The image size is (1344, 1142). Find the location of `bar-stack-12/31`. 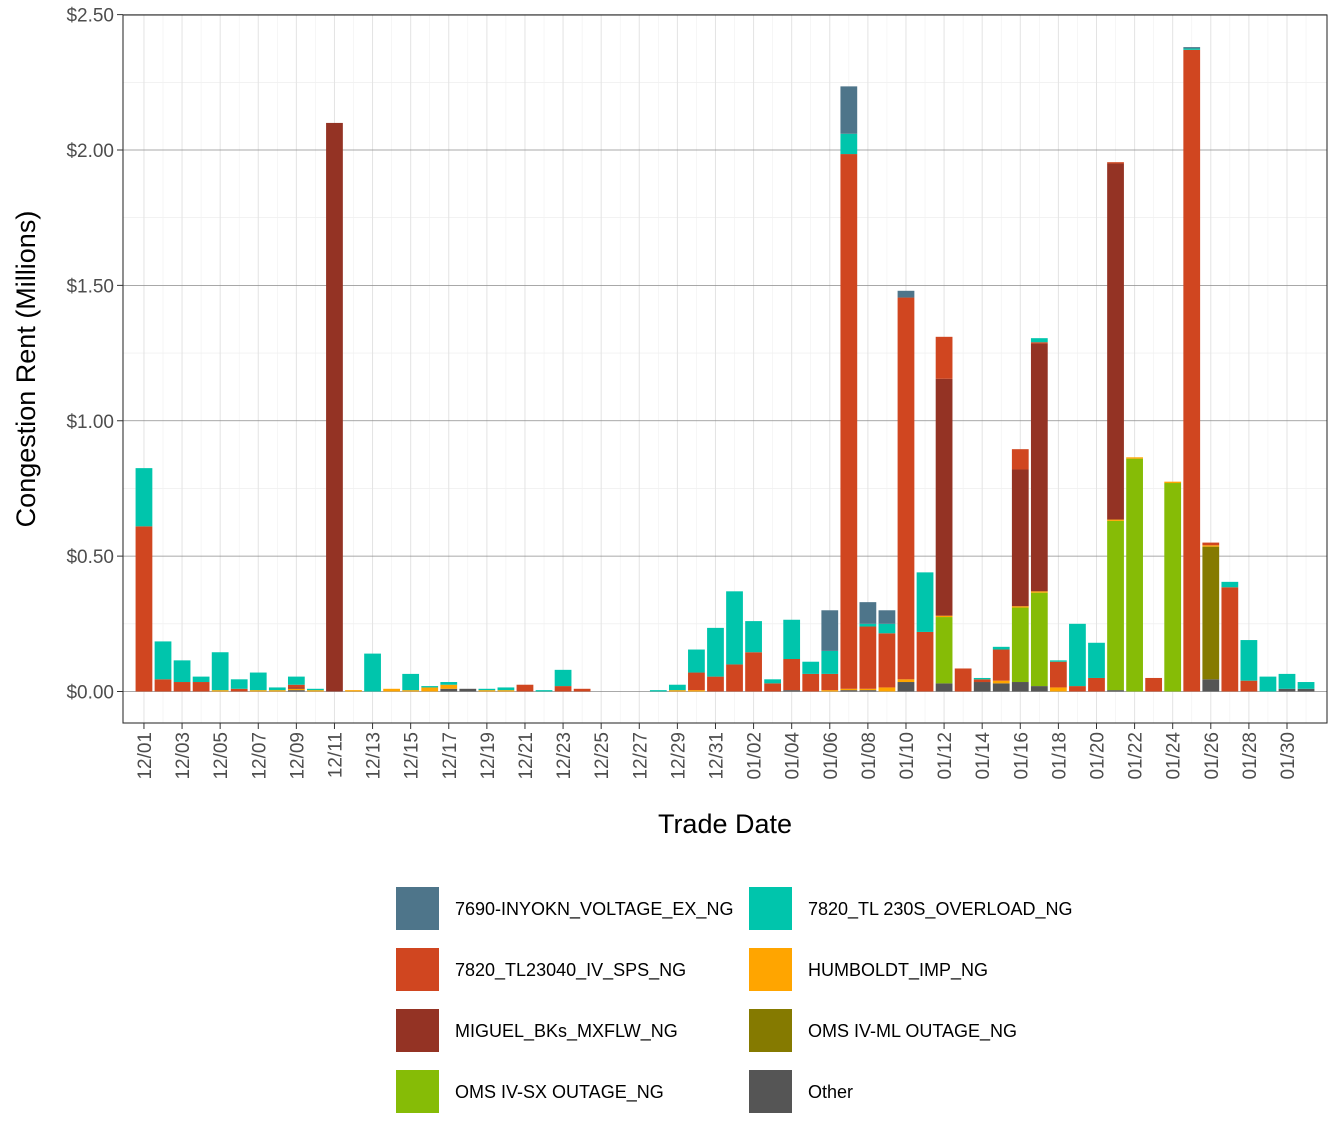

bar-stack-12/31 is located at coordinates (715, 659).